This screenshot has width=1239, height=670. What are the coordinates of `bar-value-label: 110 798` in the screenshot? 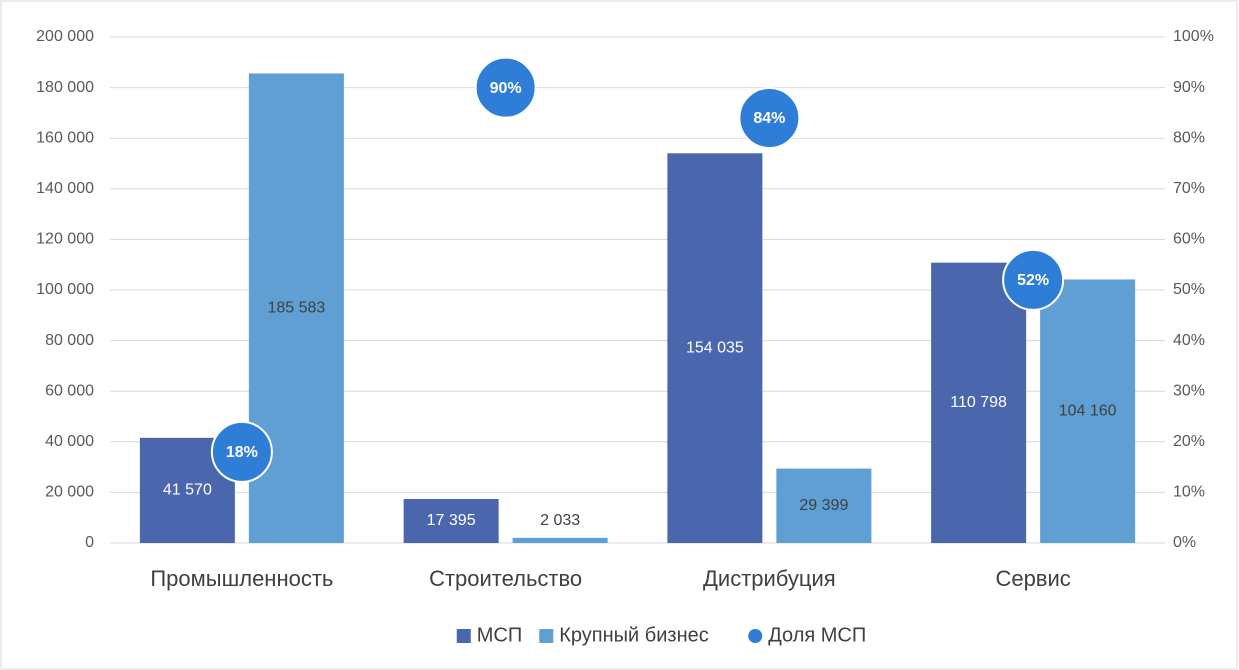 It's located at (978, 402).